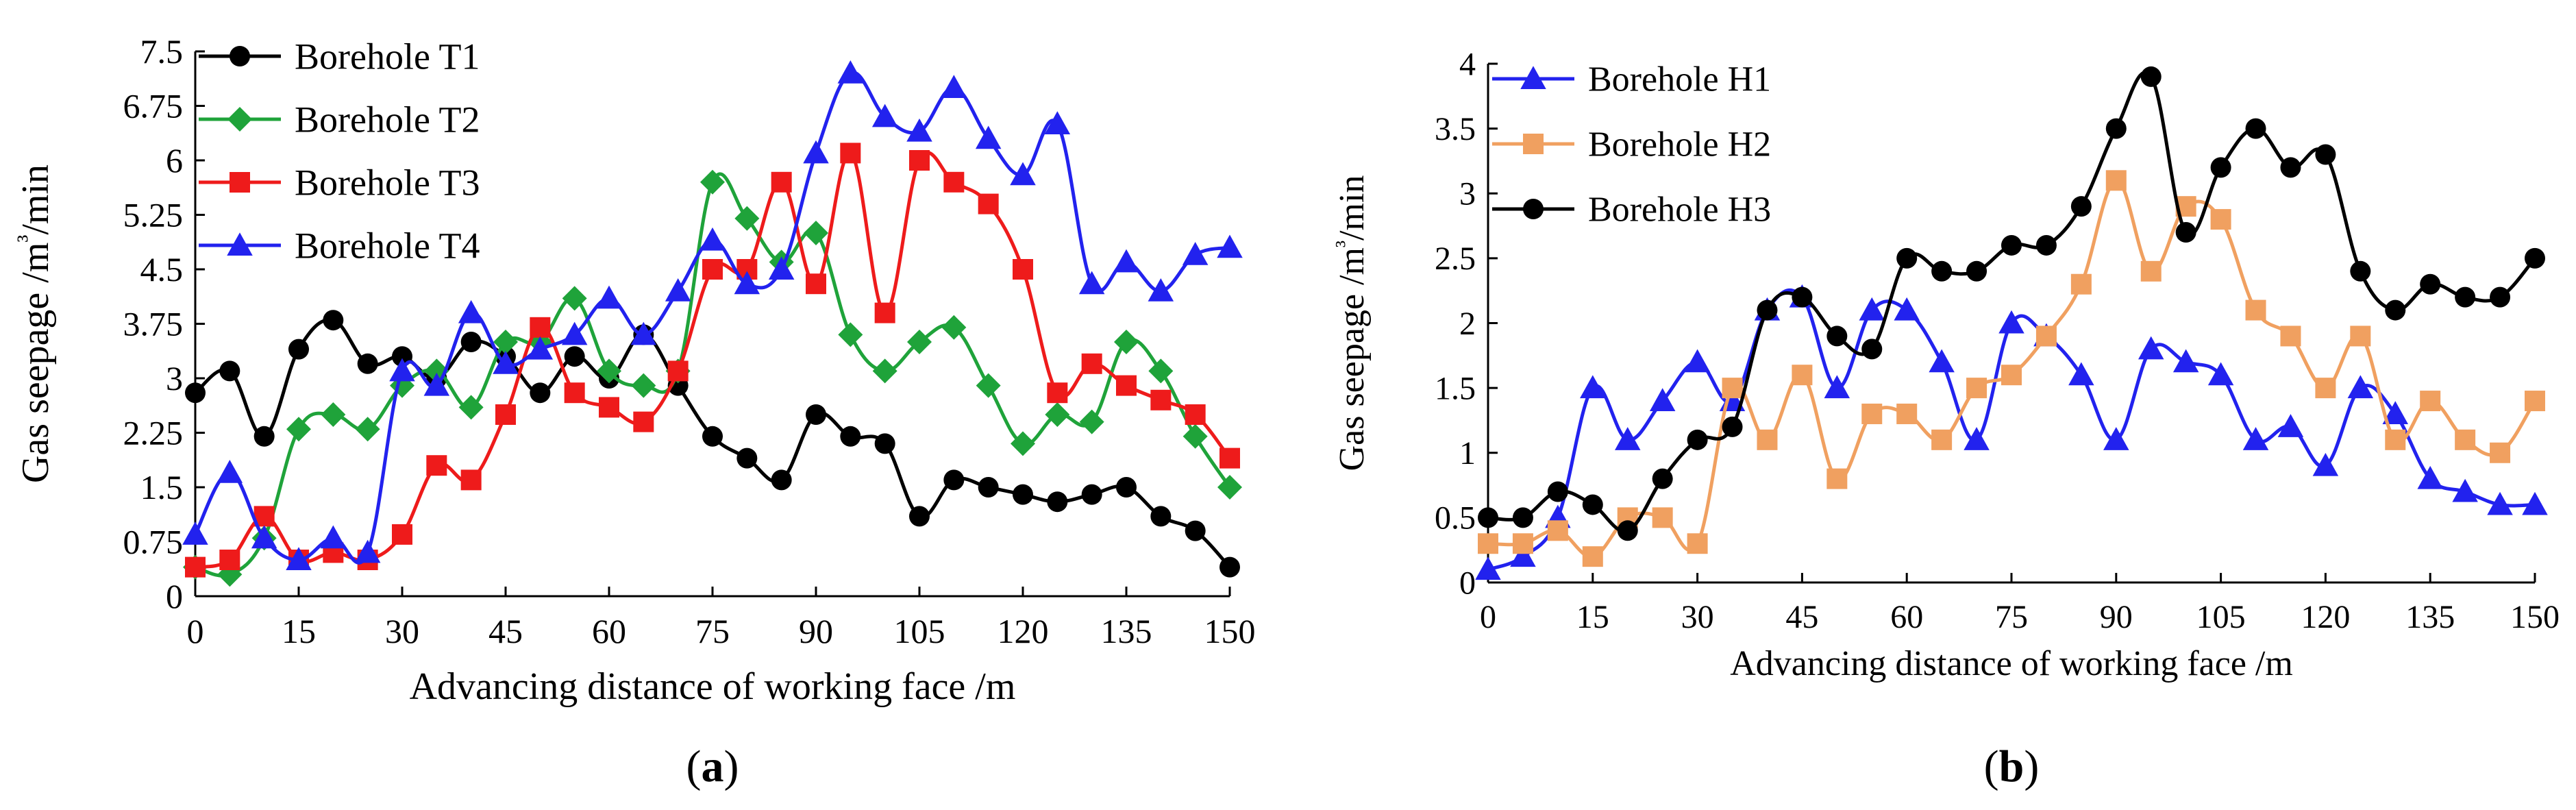 The height and width of the screenshot is (810, 2576). What do you see at coordinates (195, 631) in the screenshot?
I see `x-tick-label: 0` at bounding box center [195, 631].